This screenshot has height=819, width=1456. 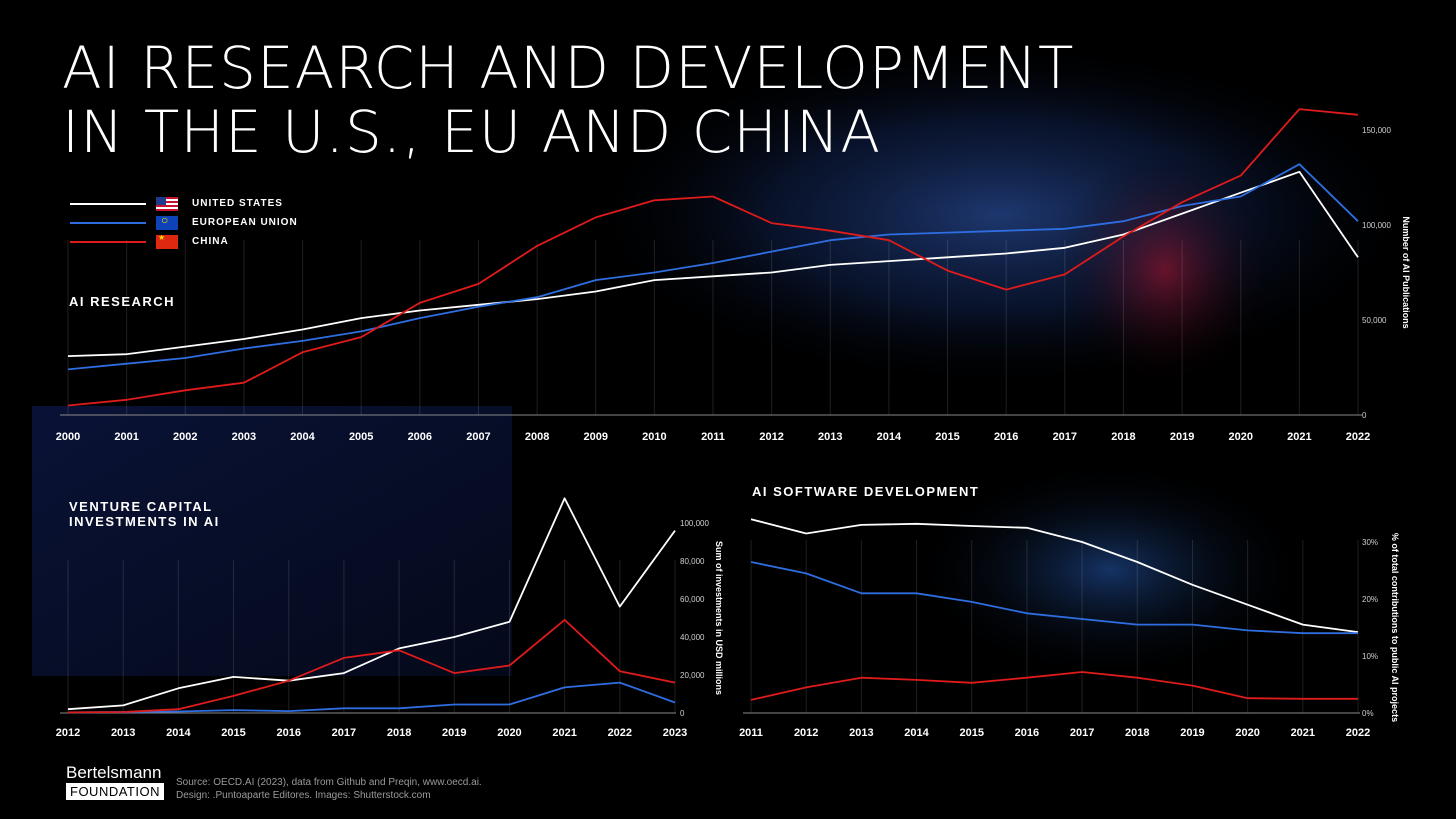 What do you see at coordinates (371, 666) in the screenshot?
I see `vc-series-china` at bounding box center [371, 666].